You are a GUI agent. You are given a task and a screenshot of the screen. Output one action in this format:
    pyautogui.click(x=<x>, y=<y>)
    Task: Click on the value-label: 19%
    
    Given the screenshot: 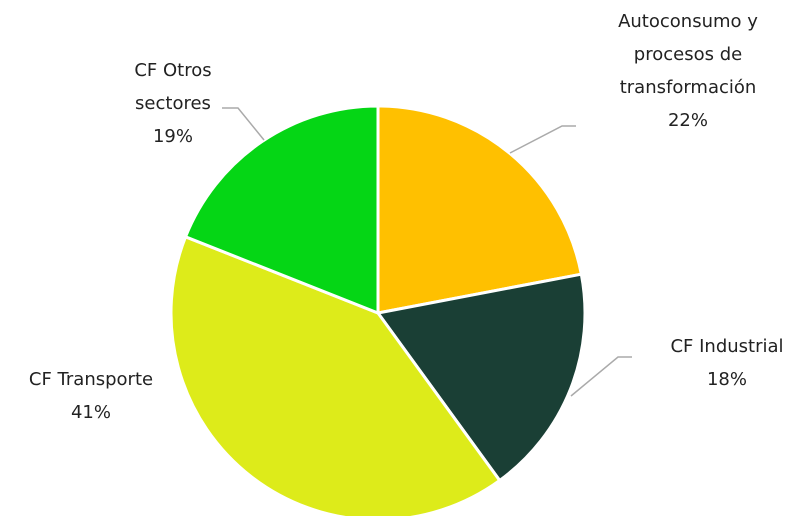 What is the action you would take?
    pyautogui.click(x=172, y=136)
    